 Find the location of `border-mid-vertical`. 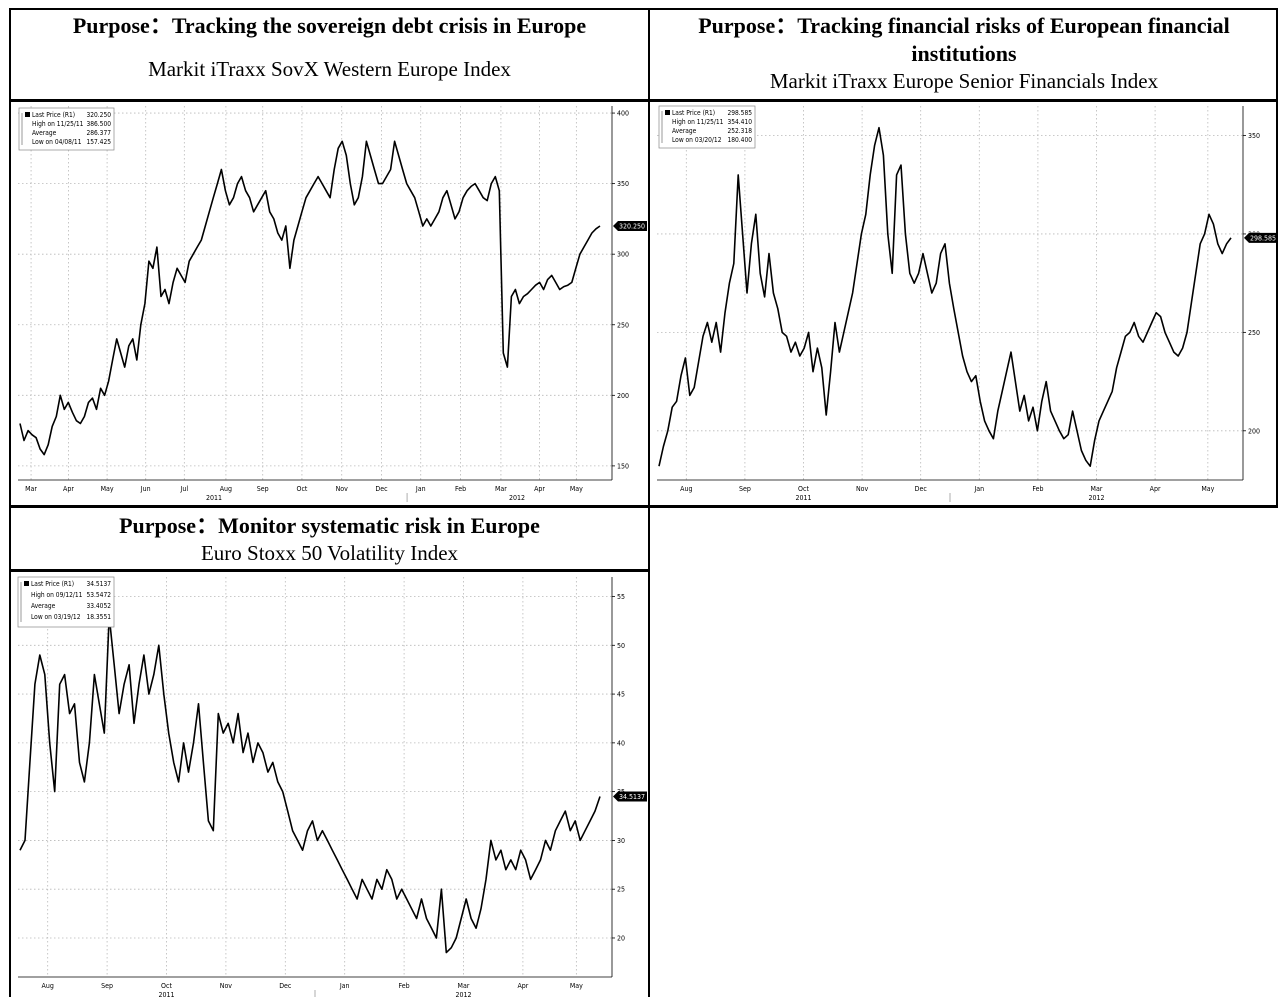

border-mid-vertical is located at coordinates (649, 502).